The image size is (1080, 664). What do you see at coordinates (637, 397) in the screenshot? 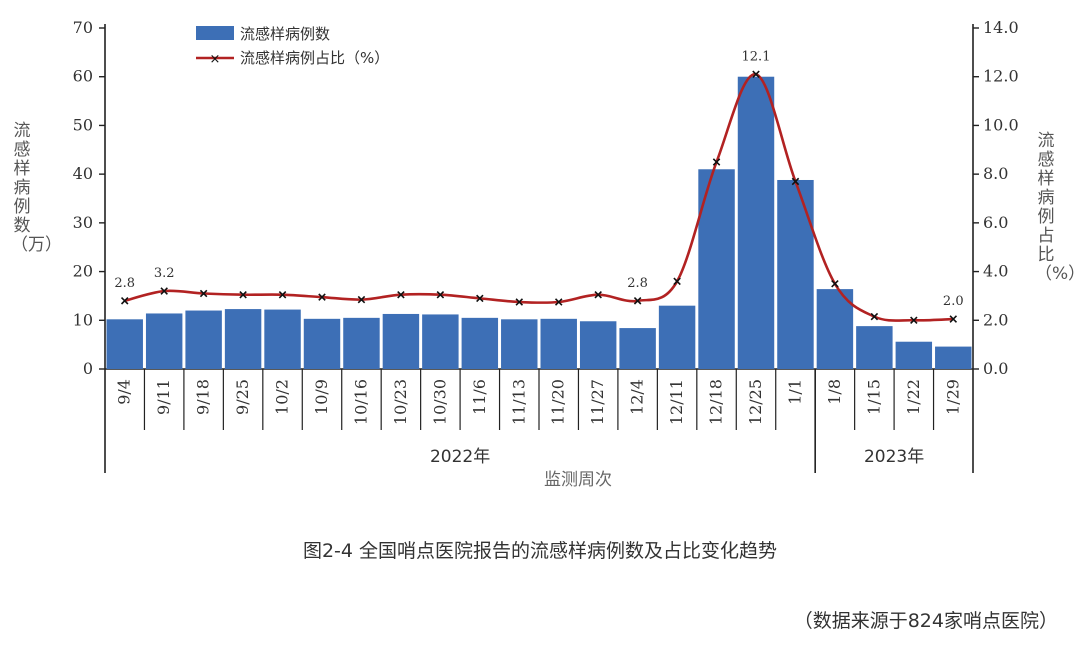
I see `x-tick-label: 12/4` at bounding box center [637, 397].